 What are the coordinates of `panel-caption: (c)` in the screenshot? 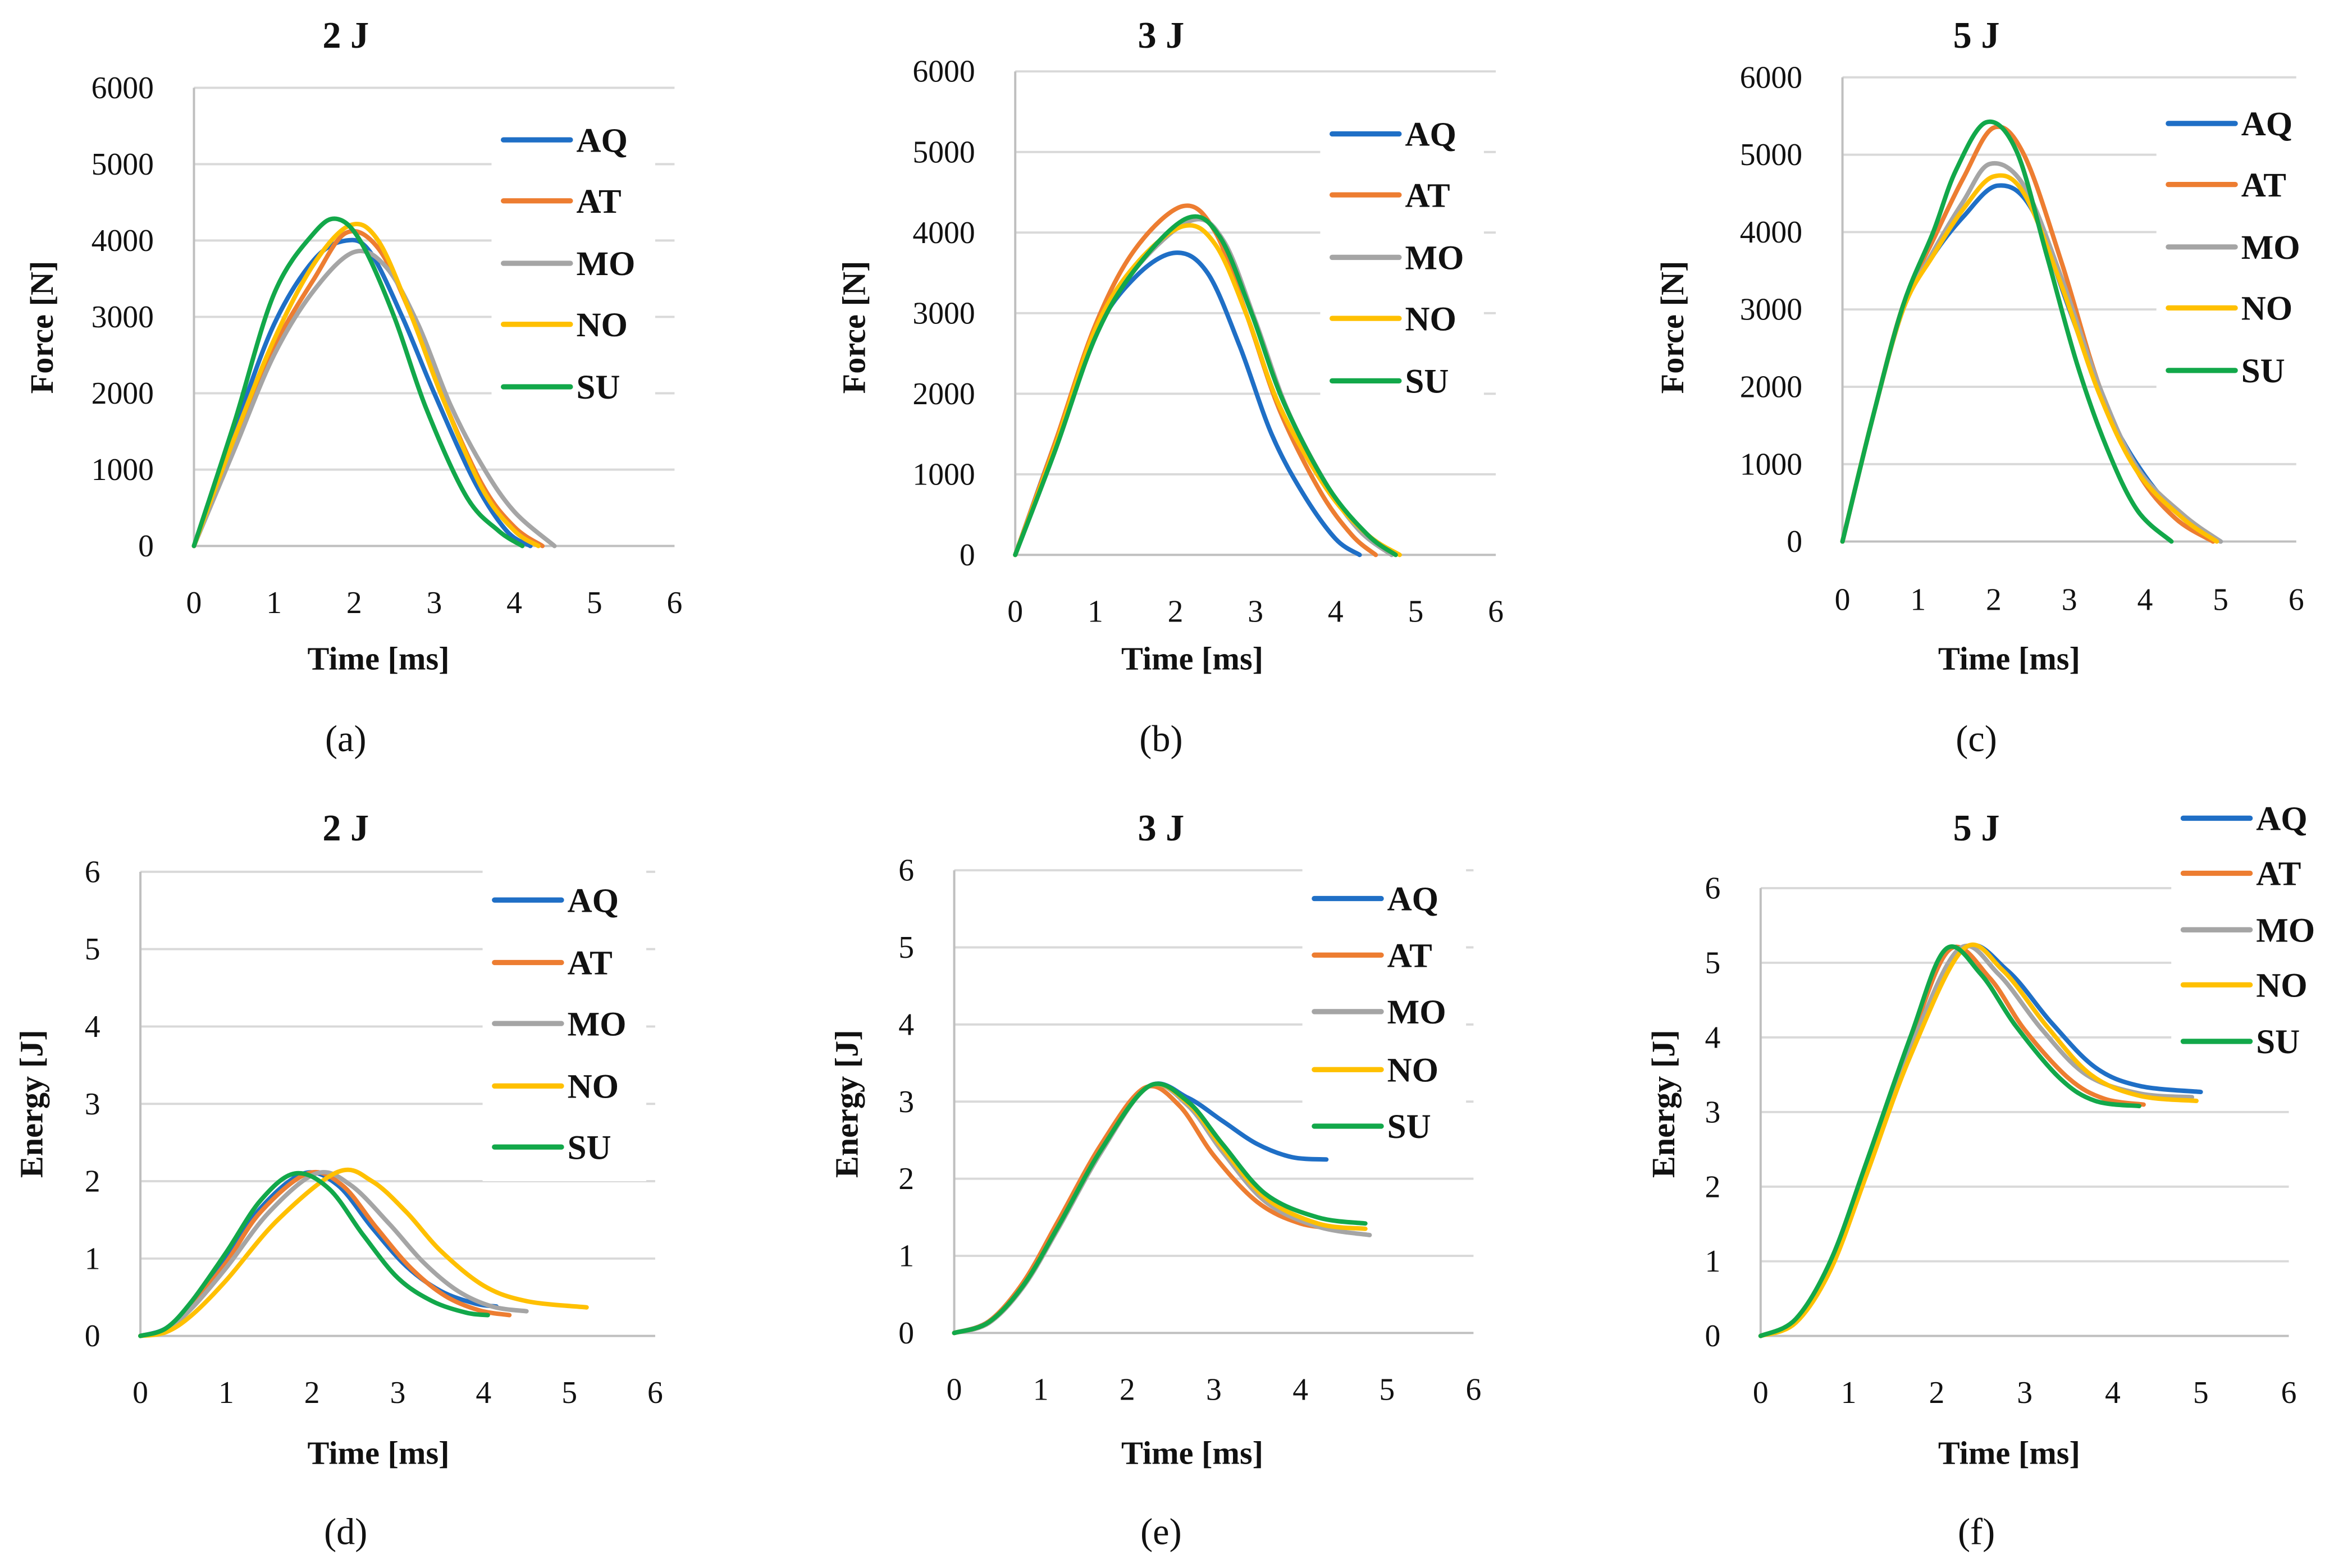 It's located at (1976, 739).